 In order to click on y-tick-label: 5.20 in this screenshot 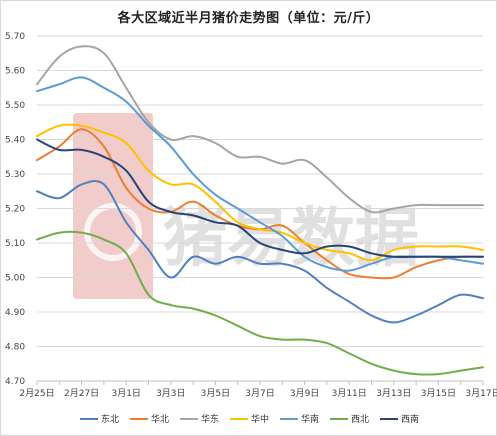, I will do `click(15, 210)`.